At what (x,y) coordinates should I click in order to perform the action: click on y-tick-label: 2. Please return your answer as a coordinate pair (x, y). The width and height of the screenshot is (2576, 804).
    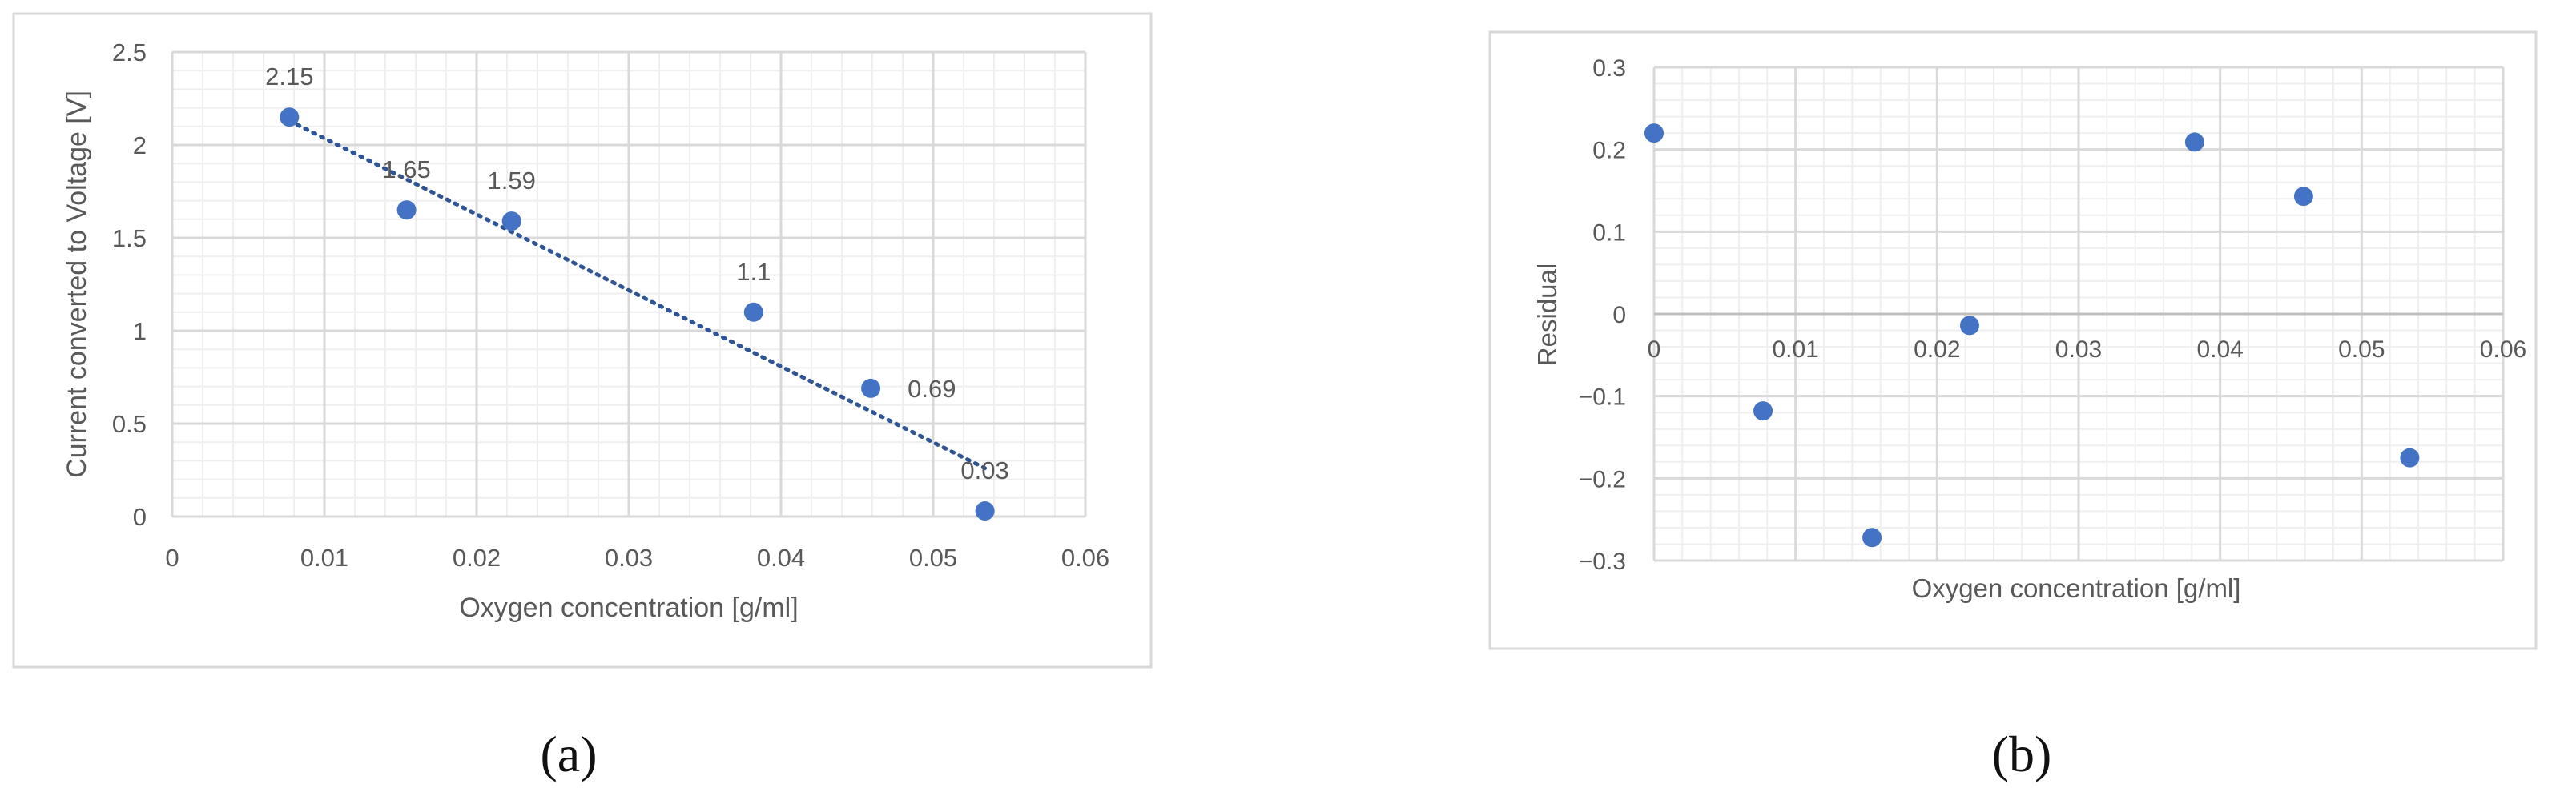
    Looking at the image, I should click on (140, 145).